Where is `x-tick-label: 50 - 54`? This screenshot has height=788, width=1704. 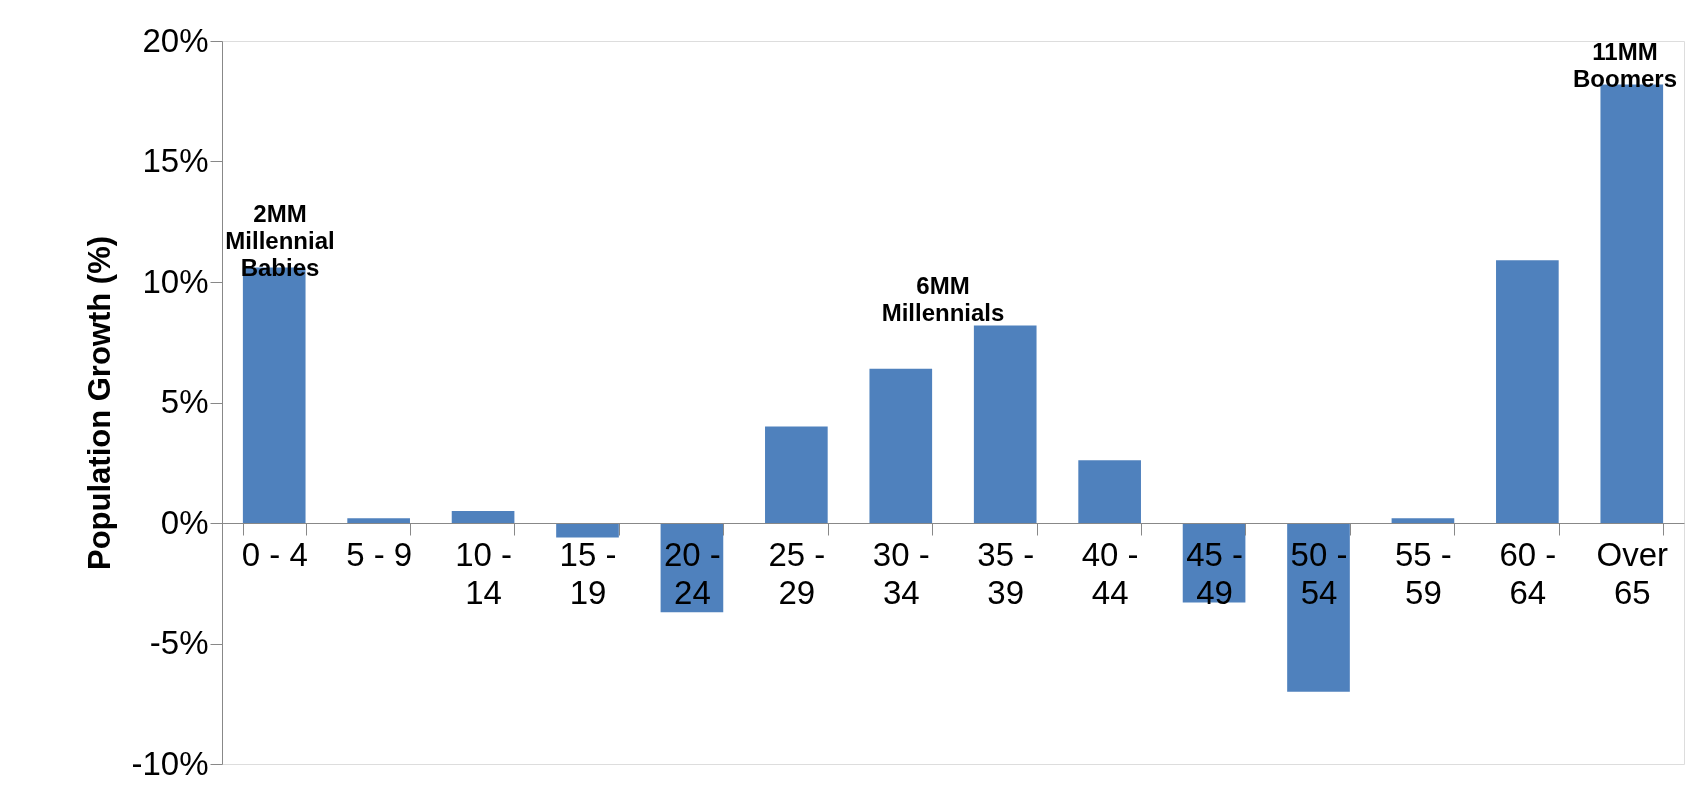
x-tick-label: 50 - 54 is located at coordinates (1319, 573).